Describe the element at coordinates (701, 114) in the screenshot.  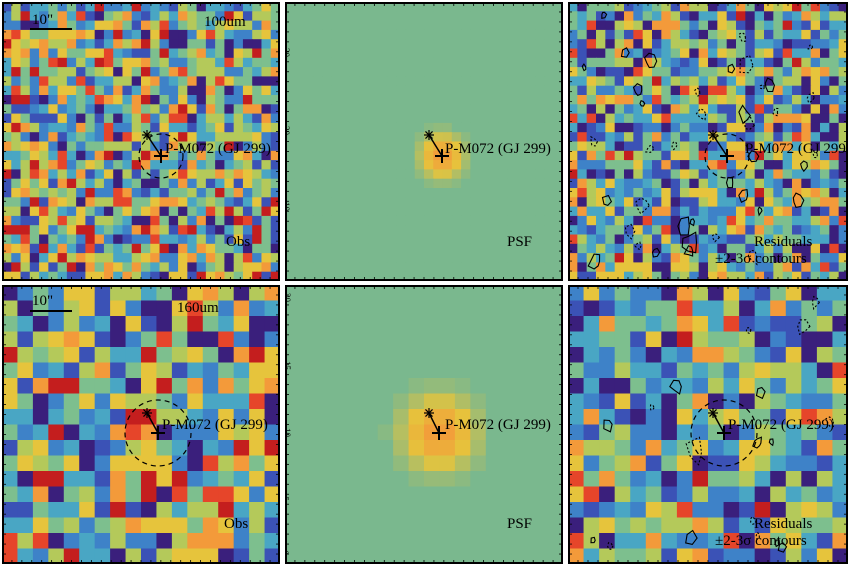
I see `residual-contour` at that location.